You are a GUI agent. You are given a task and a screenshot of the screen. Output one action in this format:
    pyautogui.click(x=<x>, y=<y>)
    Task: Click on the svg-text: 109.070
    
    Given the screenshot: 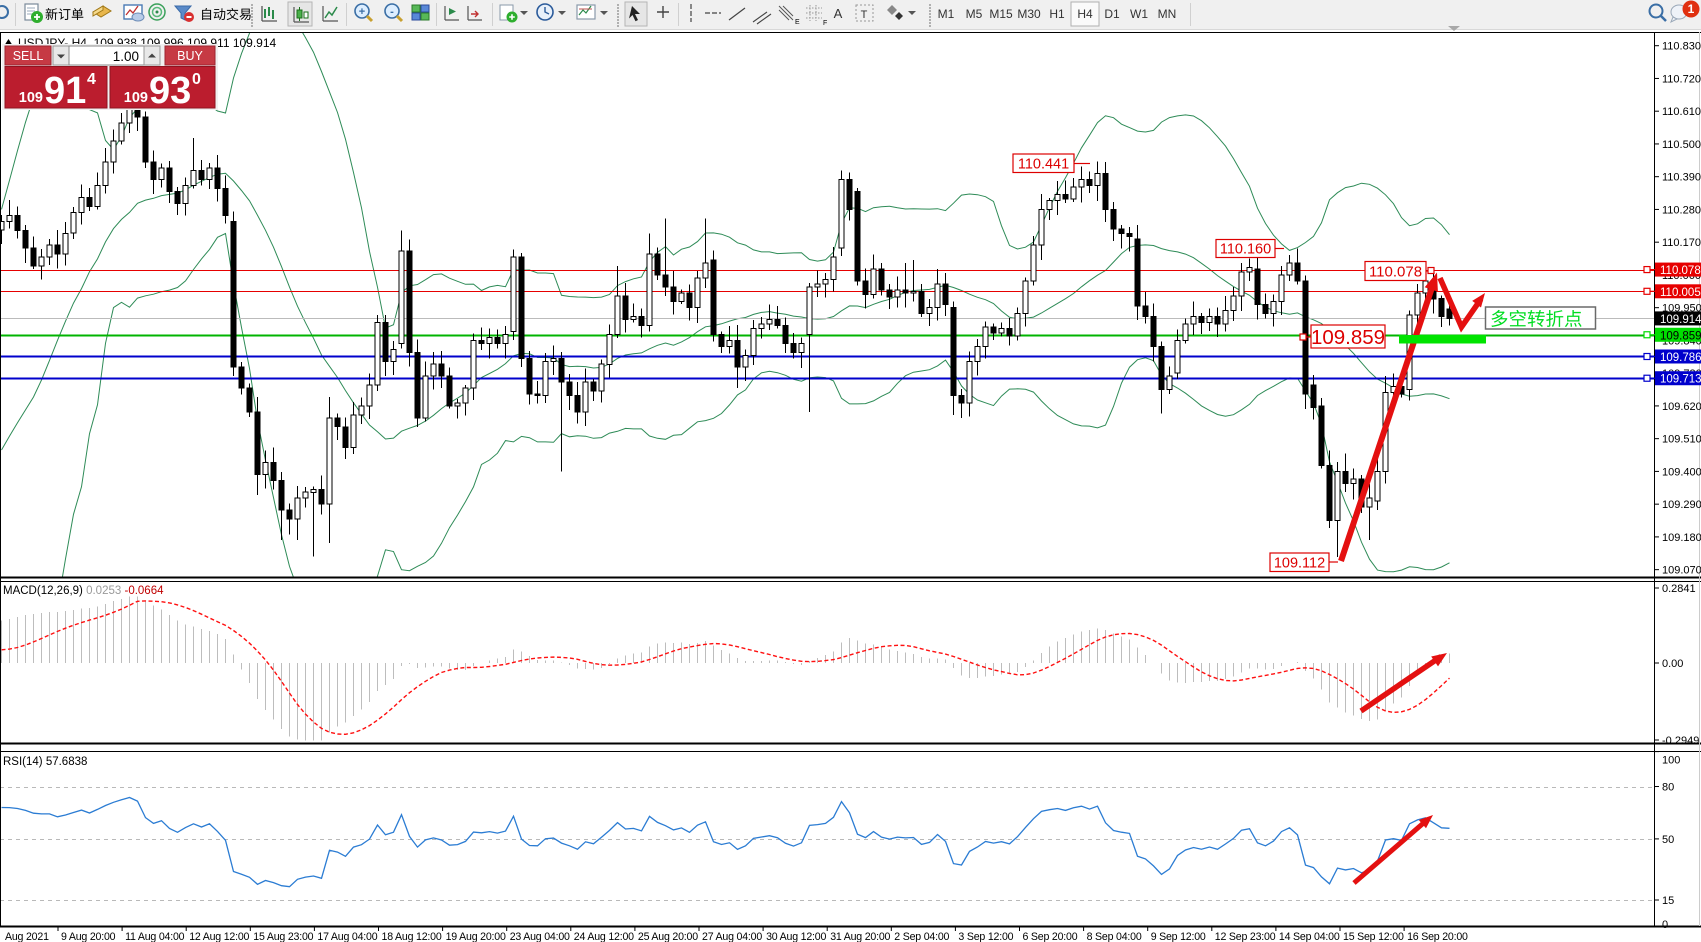 What is the action you would take?
    pyautogui.click(x=1681, y=571)
    